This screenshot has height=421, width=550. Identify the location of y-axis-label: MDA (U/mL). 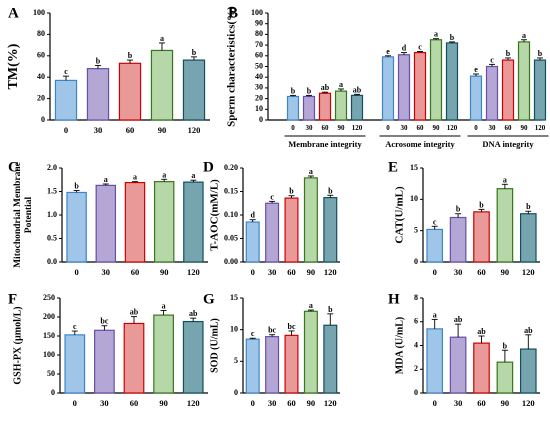
(399, 346).